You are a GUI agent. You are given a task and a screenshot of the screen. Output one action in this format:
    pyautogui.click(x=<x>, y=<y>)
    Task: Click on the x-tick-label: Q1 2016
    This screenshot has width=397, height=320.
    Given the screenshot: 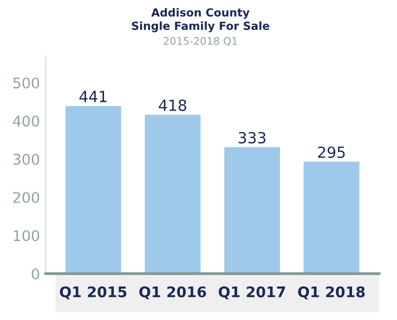 What is the action you would take?
    pyautogui.click(x=172, y=293)
    